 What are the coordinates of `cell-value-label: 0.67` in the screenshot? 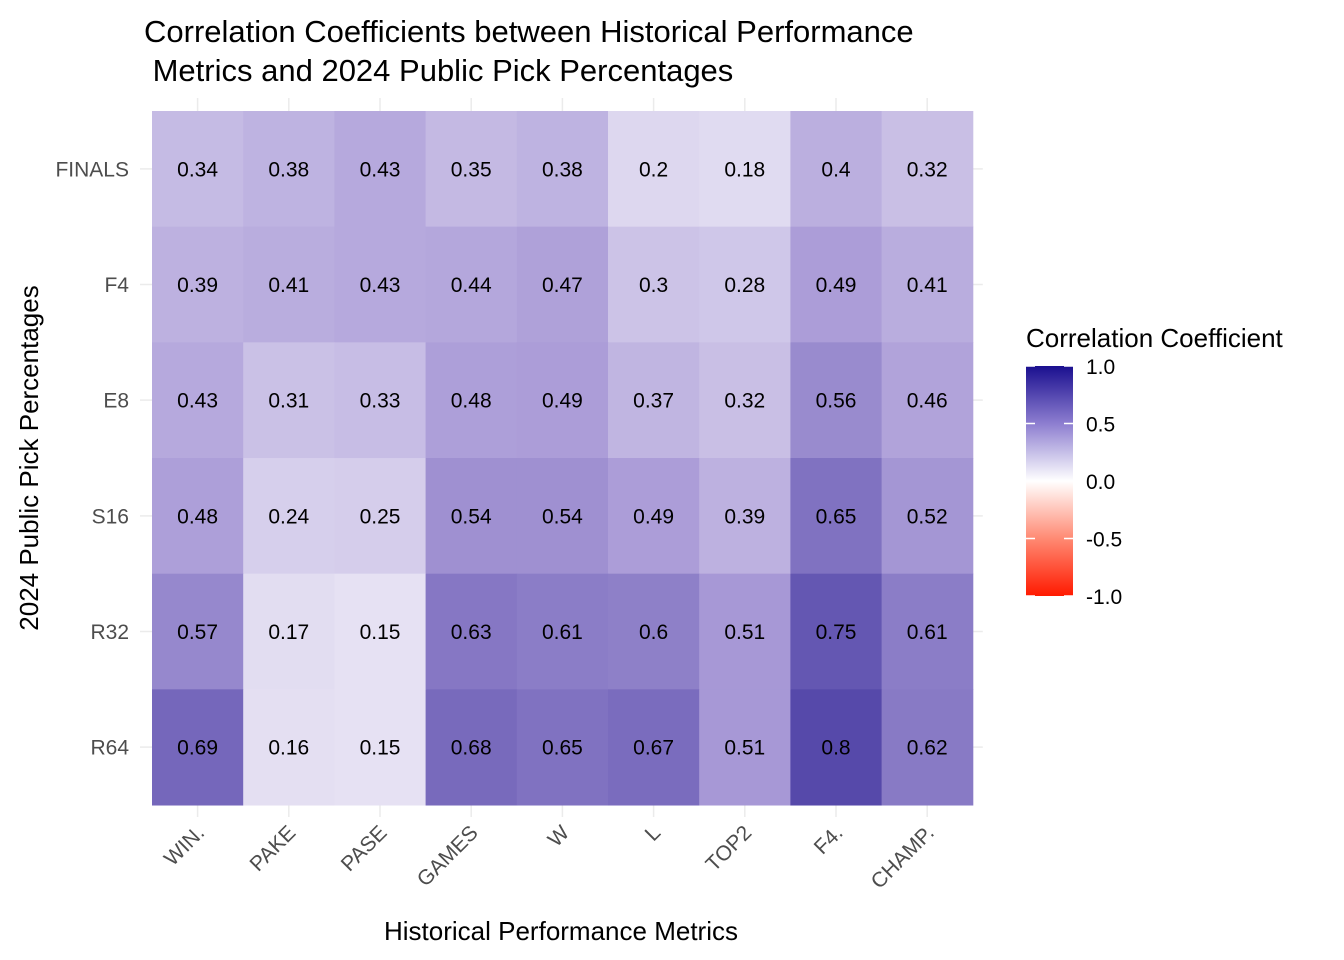 It's located at (653, 748).